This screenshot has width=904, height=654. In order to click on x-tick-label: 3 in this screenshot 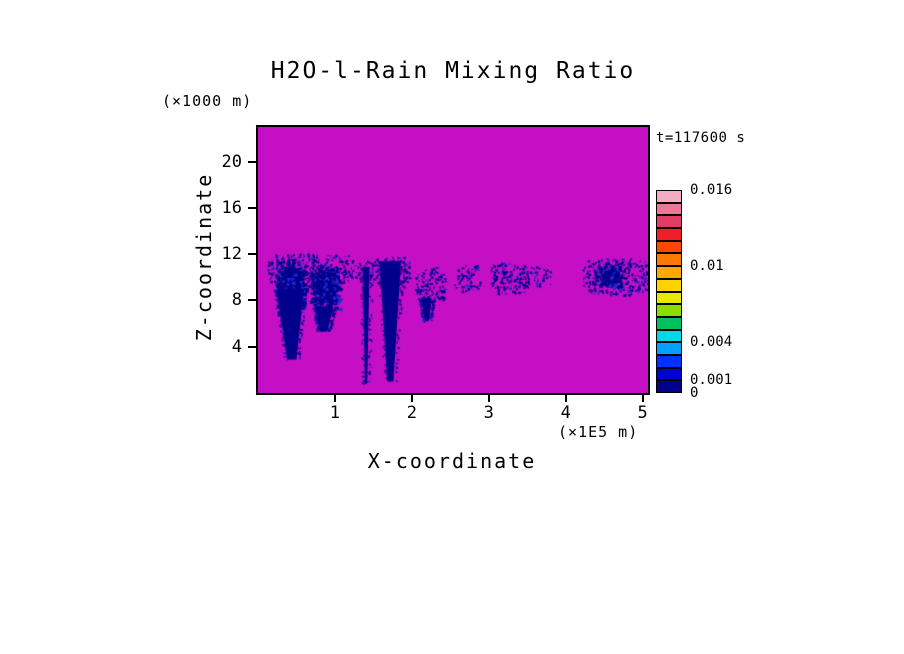, I will do `click(488, 413)`.